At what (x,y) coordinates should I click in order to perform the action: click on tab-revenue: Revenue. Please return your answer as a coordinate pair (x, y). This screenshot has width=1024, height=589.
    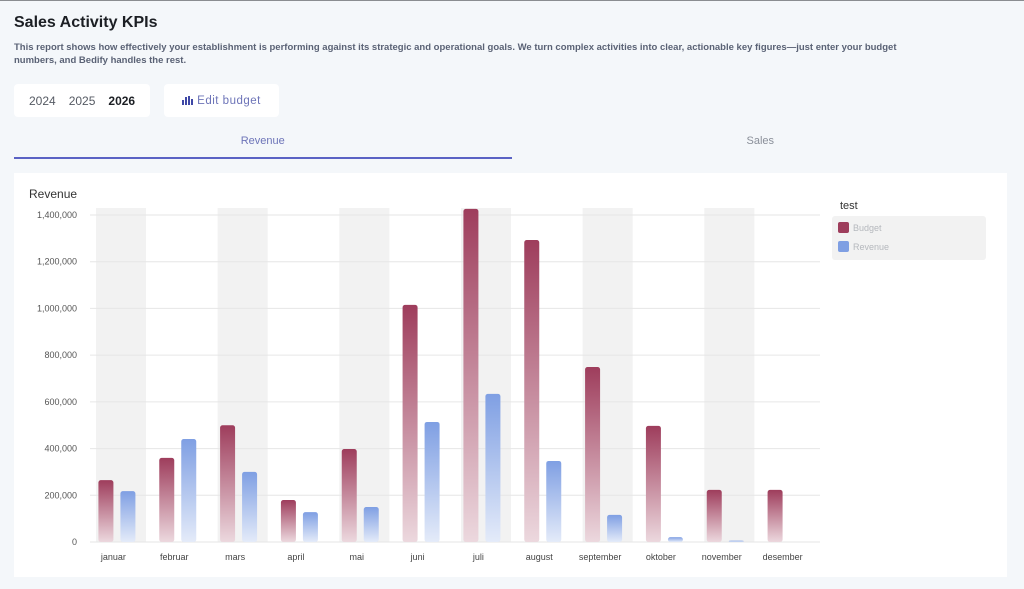
    Looking at the image, I should click on (263, 143).